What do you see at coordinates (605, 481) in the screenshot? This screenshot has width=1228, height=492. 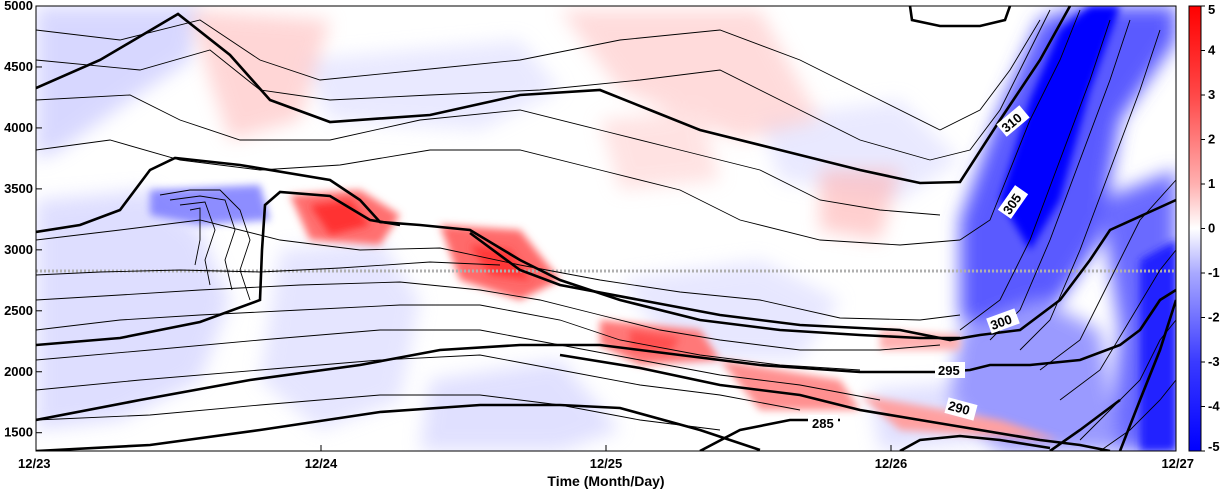 I see `x-axis-title: Time (Month/Day)` at bounding box center [605, 481].